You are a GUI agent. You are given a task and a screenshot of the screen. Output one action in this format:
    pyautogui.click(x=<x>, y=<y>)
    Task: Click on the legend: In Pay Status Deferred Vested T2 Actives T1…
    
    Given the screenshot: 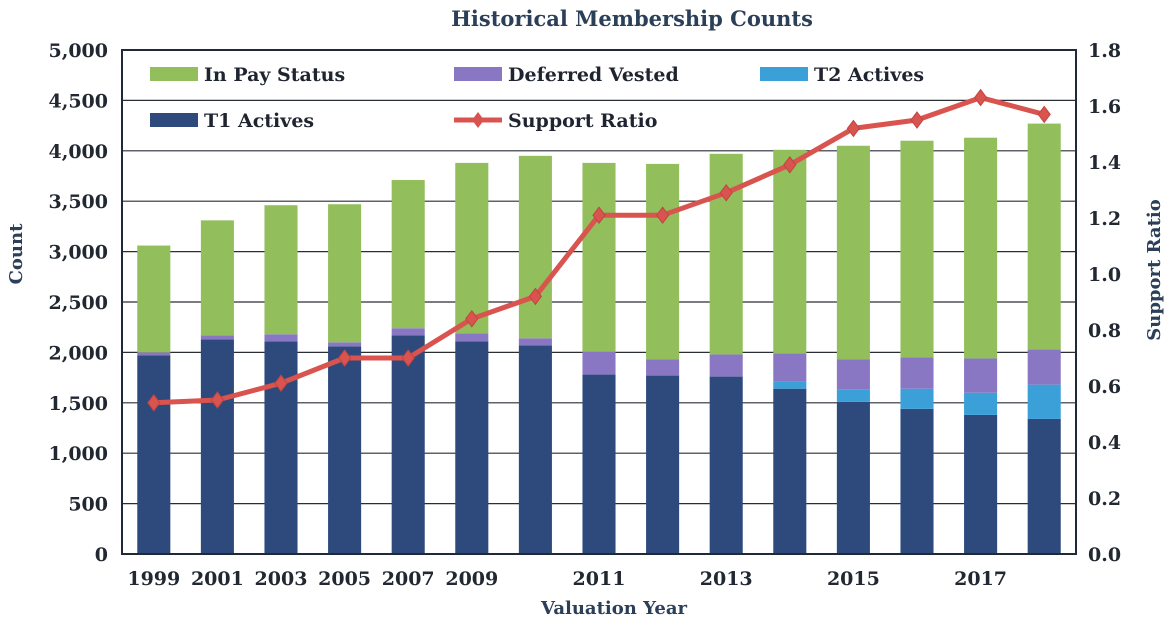 What is the action you would take?
    pyautogui.click(x=537, y=98)
    